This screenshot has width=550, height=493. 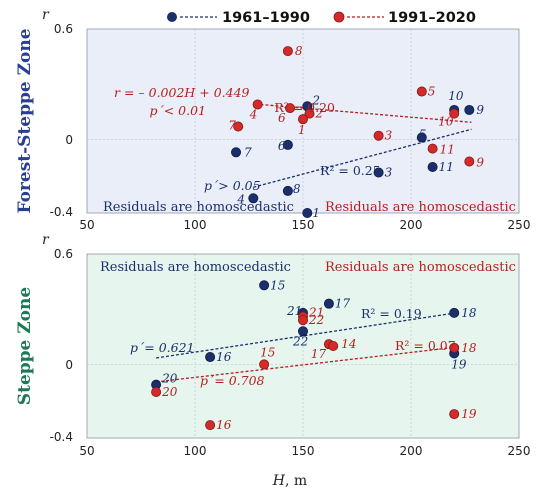 What do you see at coordinates (177, 110) in the screenshot?
I see `p-value-red-forest-steppe: p´< 0.01` at bounding box center [177, 110].